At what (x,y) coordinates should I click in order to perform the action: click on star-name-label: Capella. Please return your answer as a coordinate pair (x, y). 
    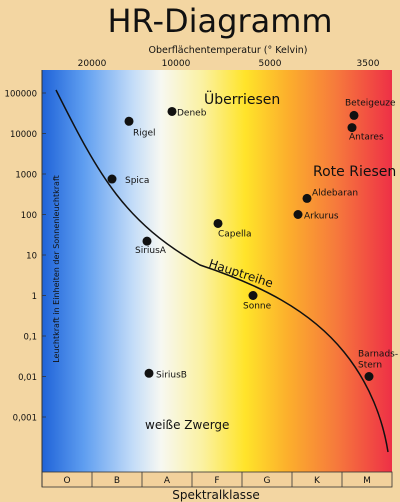
    Looking at the image, I should click on (235, 234).